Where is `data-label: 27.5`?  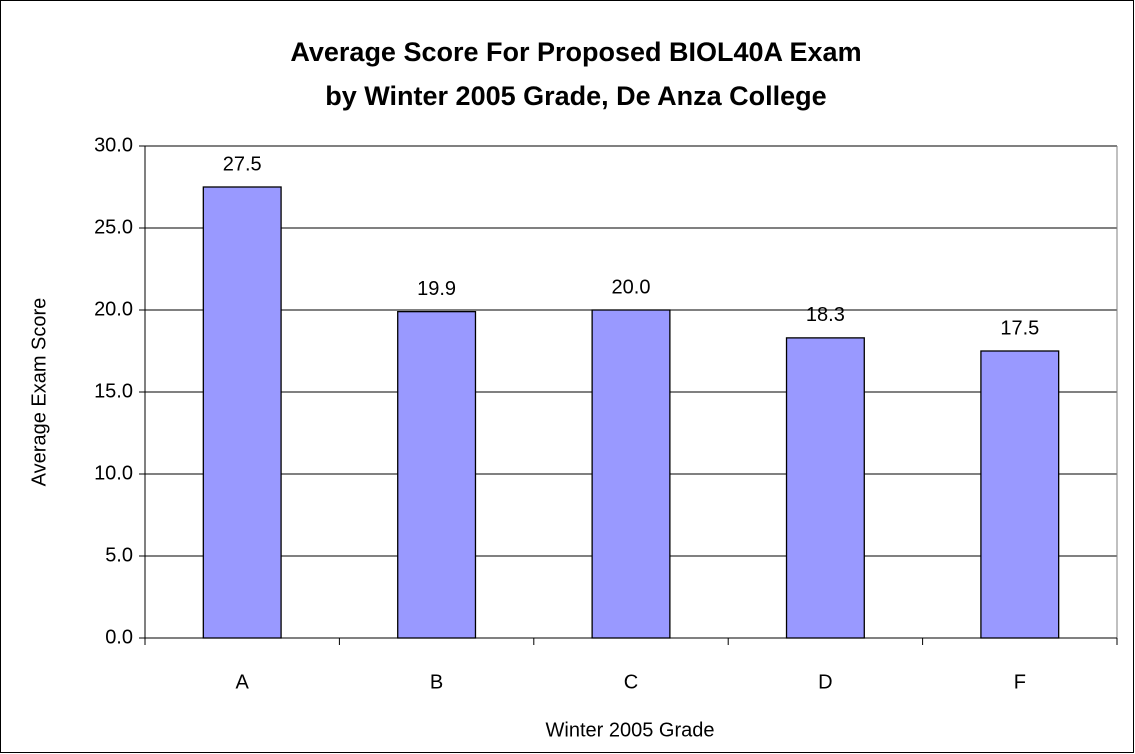 data-label: 27.5 is located at coordinates (242, 164).